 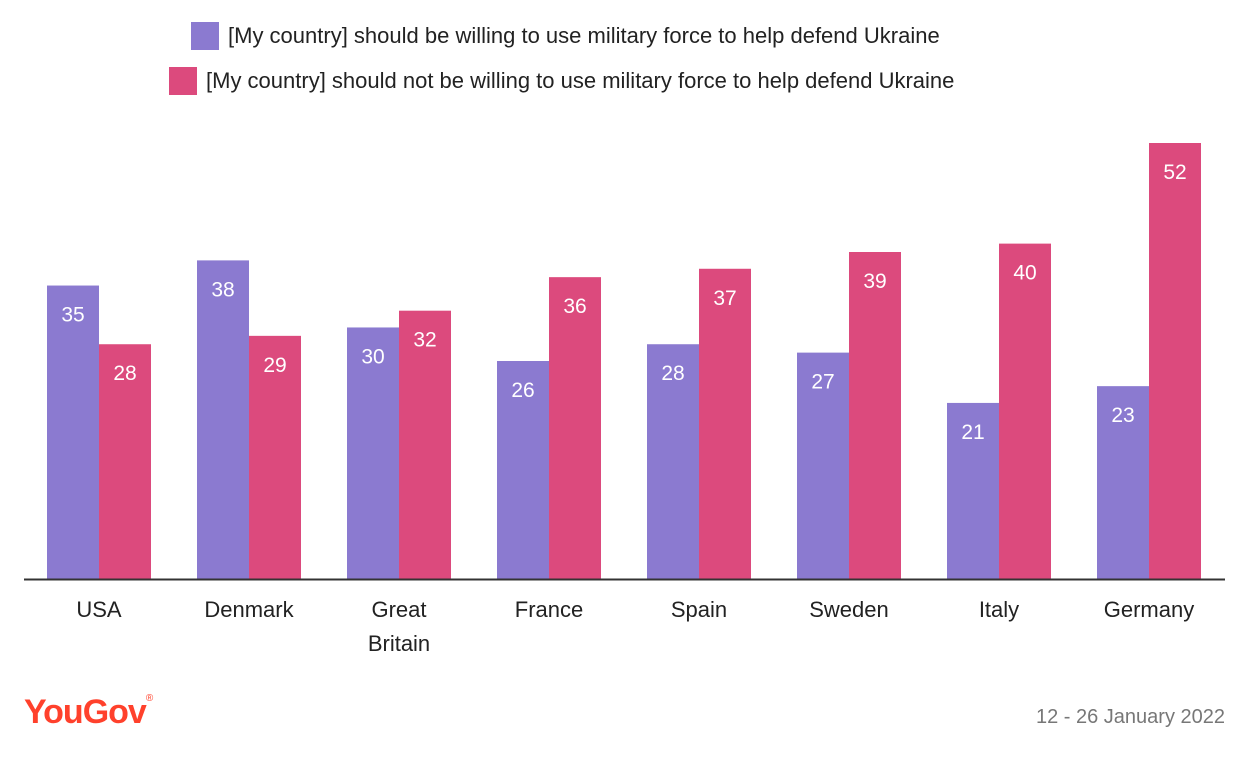 What do you see at coordinates (275, 457) in the screenshot?
I see `bar-not-willing-denmark` at bounding box center [275, 457].